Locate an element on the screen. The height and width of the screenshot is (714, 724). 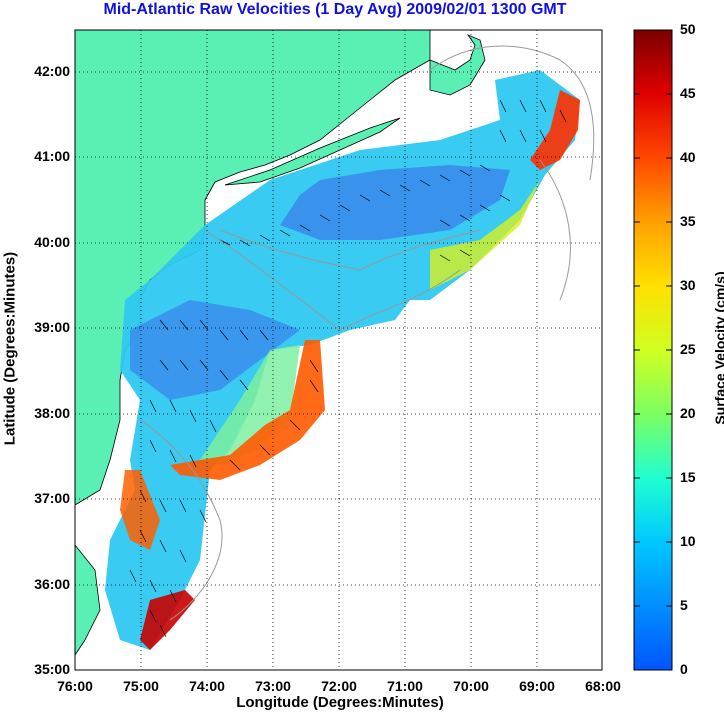
x-tick-label: 76:00 is located at coordinates (75, 686).